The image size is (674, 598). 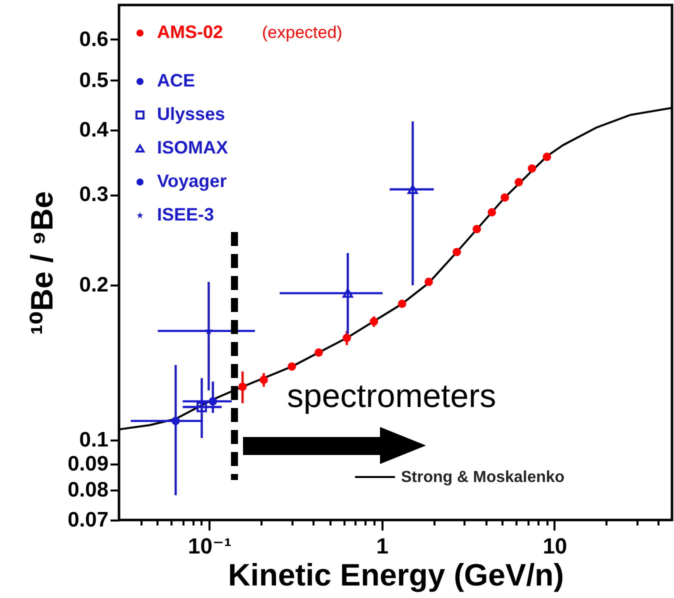 What do you see at coordinates (191, 114) in the screenshot?
I see `legend-label: Ulysses` at bounding box center [191, 114].